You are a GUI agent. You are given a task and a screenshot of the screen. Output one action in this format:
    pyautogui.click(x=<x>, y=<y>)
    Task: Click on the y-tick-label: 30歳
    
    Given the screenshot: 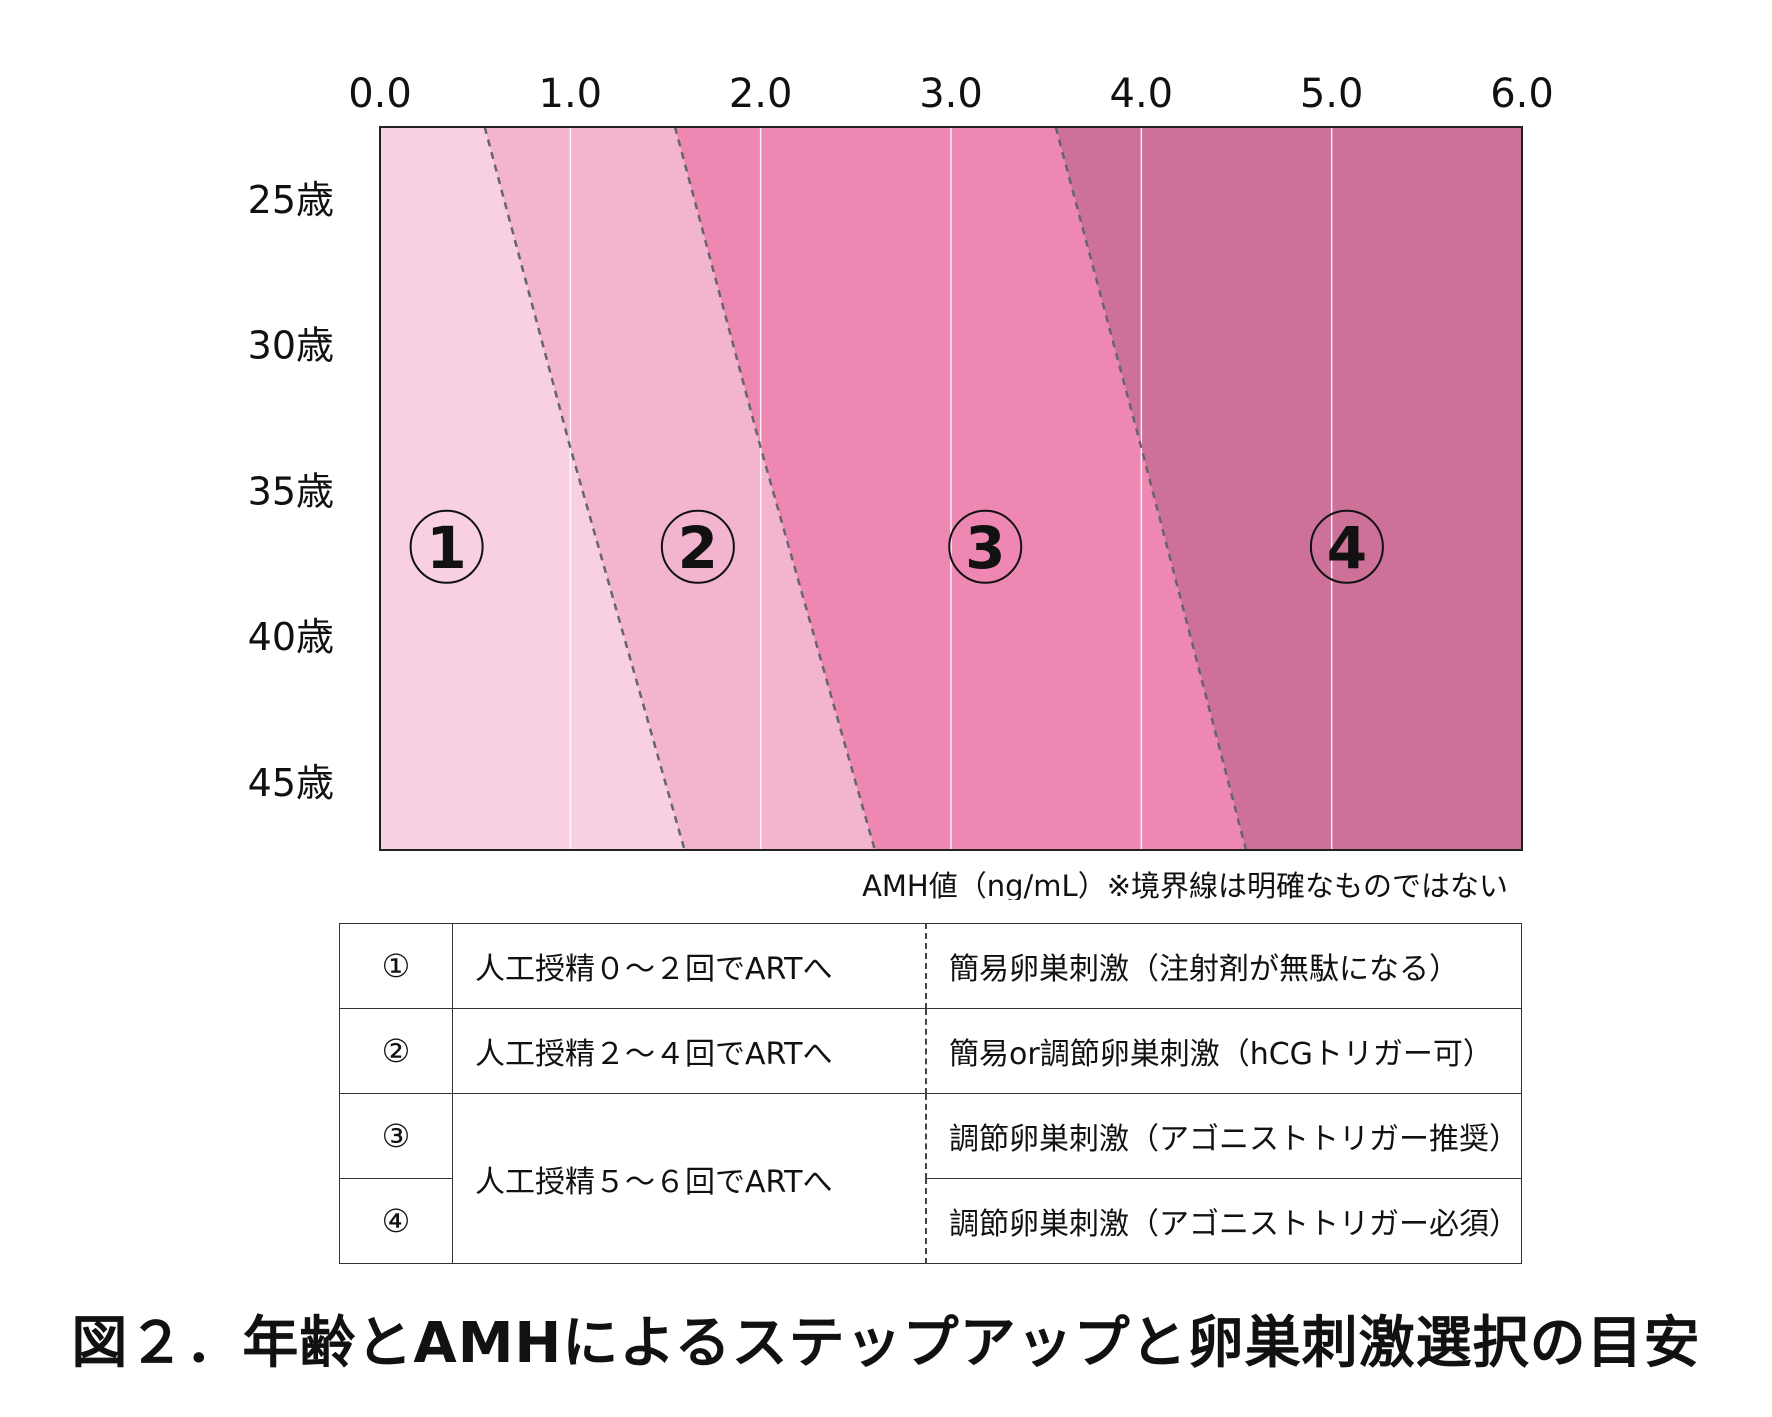 What is the action you would take?
    pyautogui.click(x=291, y=346)
    